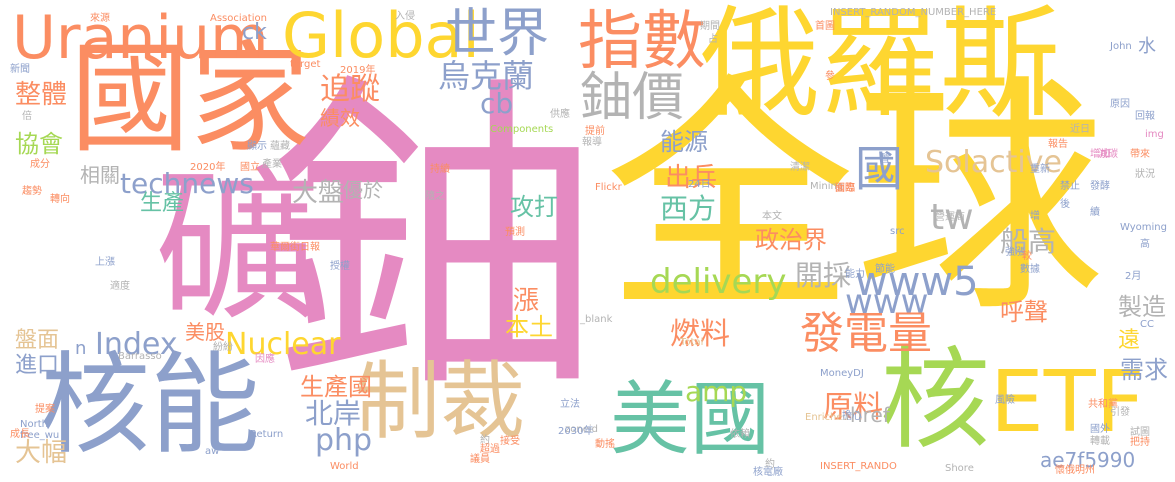  Describe the element at coordinates (340, 266) in the screenshot. I see `cloud-word: 授權` at that location.